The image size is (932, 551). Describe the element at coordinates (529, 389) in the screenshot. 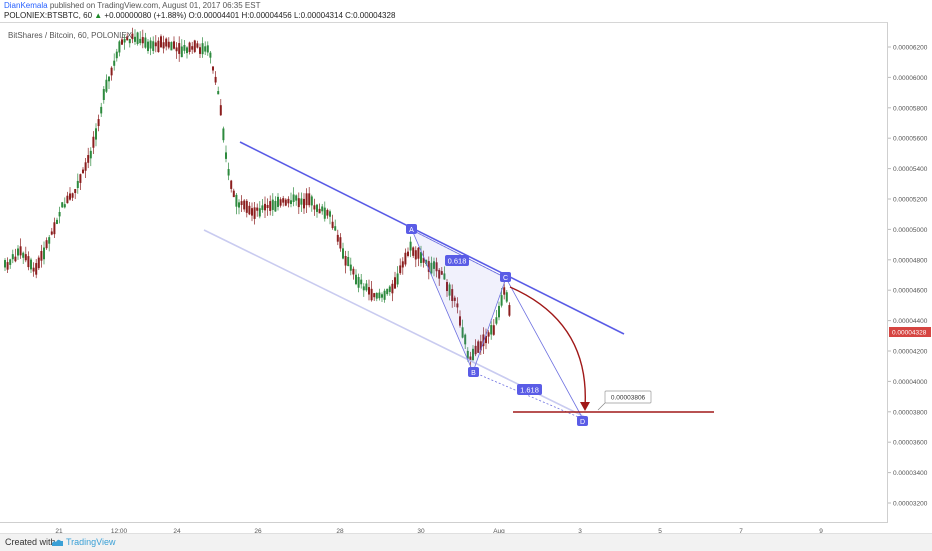

I see `fib-1618-tag: 1.618` at that location.